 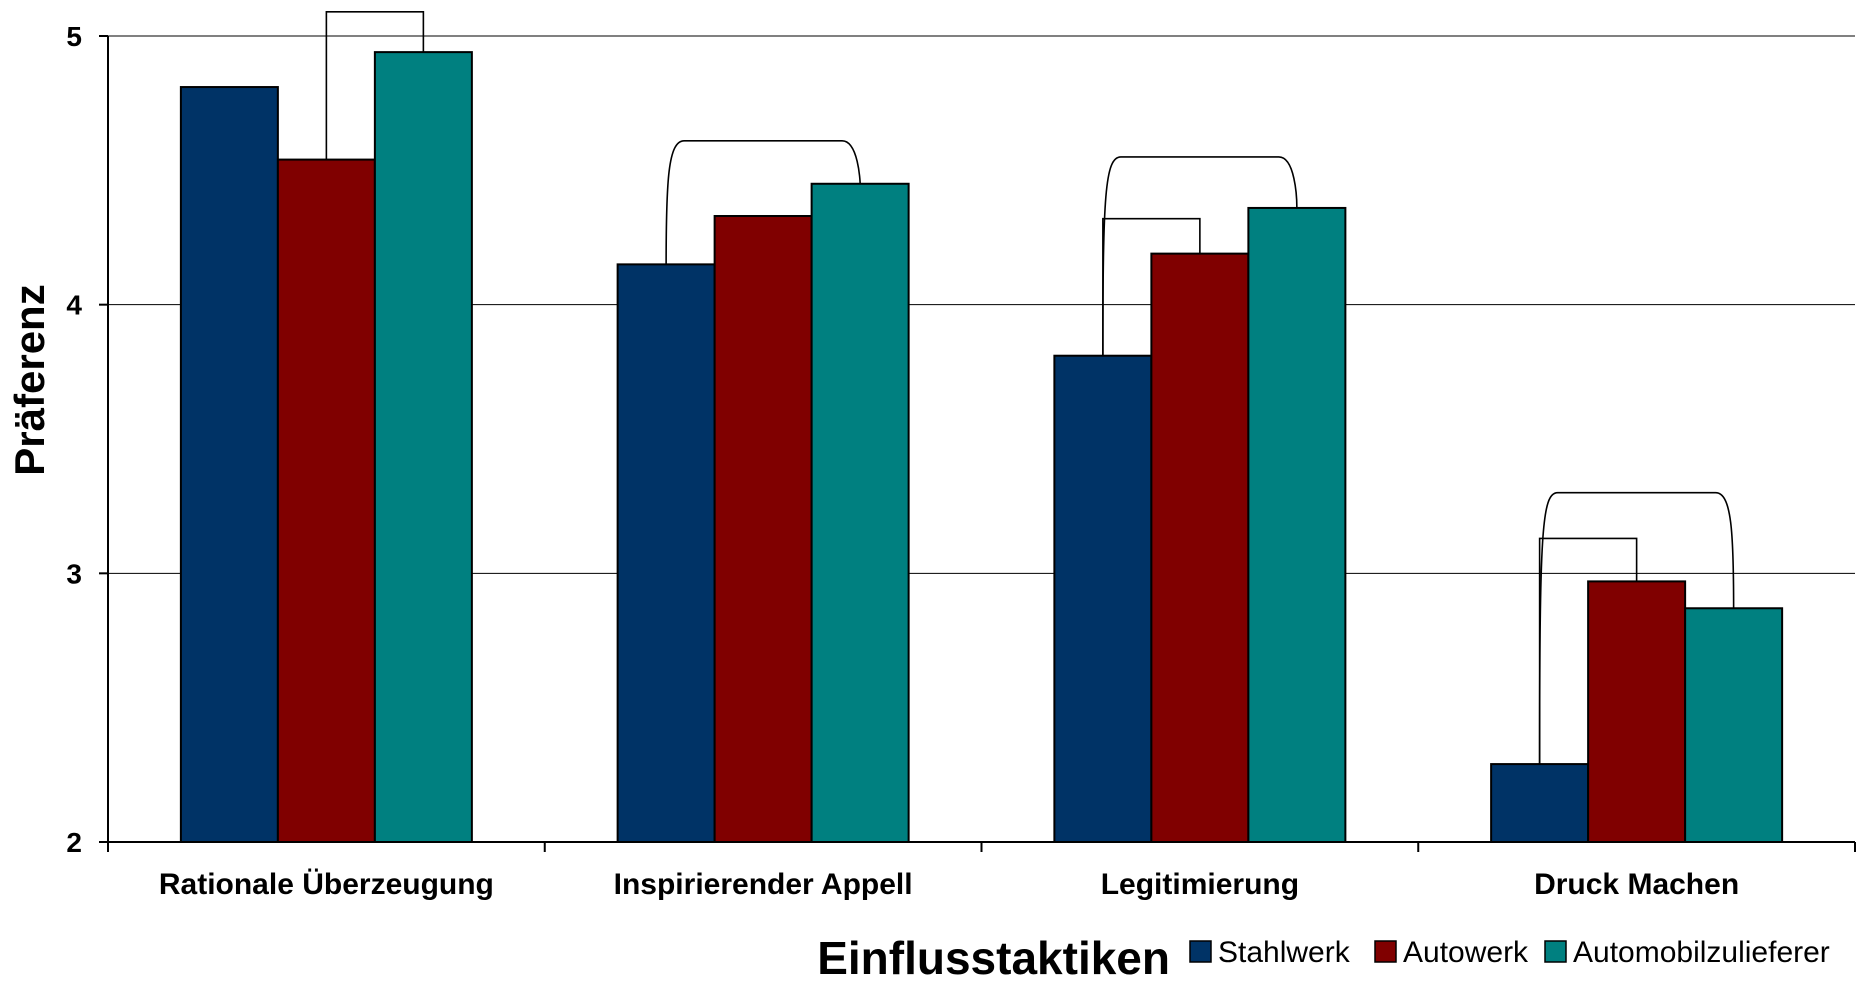 I want to click on y-tick-label: 2, so click(x=74, y=842).